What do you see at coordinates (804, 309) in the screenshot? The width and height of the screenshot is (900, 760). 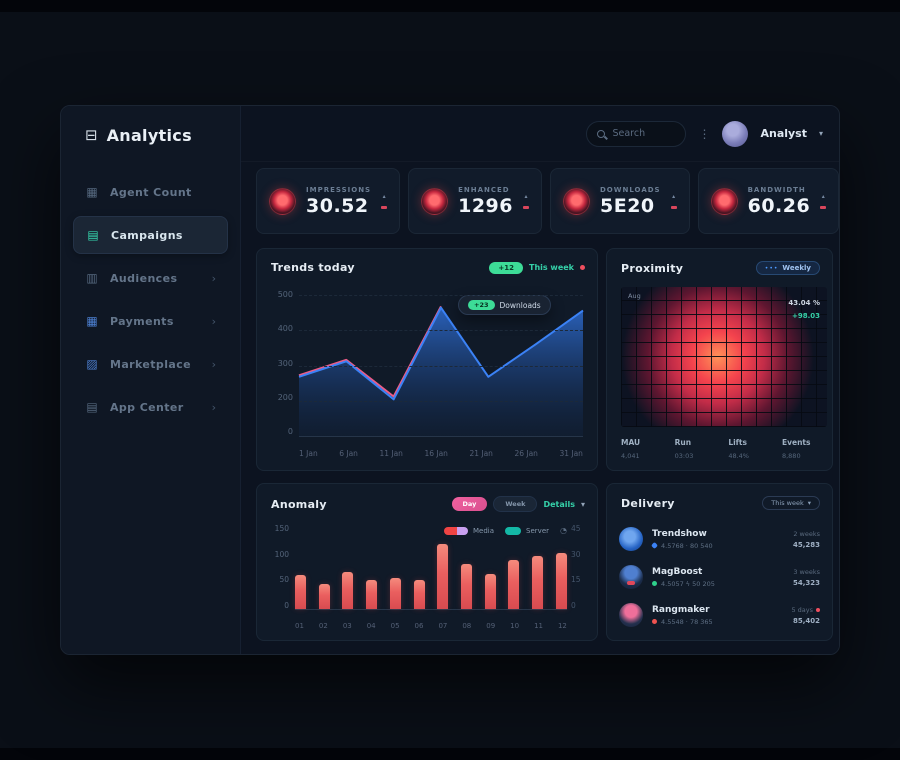 I see `heatmap-stats: 43.04 % +98.03` at bounding box center [804, 309].